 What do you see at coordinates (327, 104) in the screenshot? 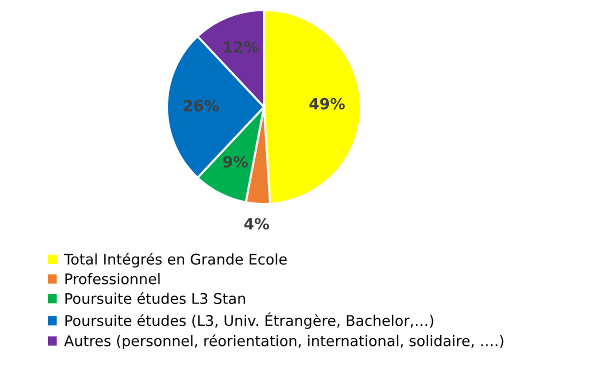
I see `data-label: 49%` at bounding box center [327, 104].